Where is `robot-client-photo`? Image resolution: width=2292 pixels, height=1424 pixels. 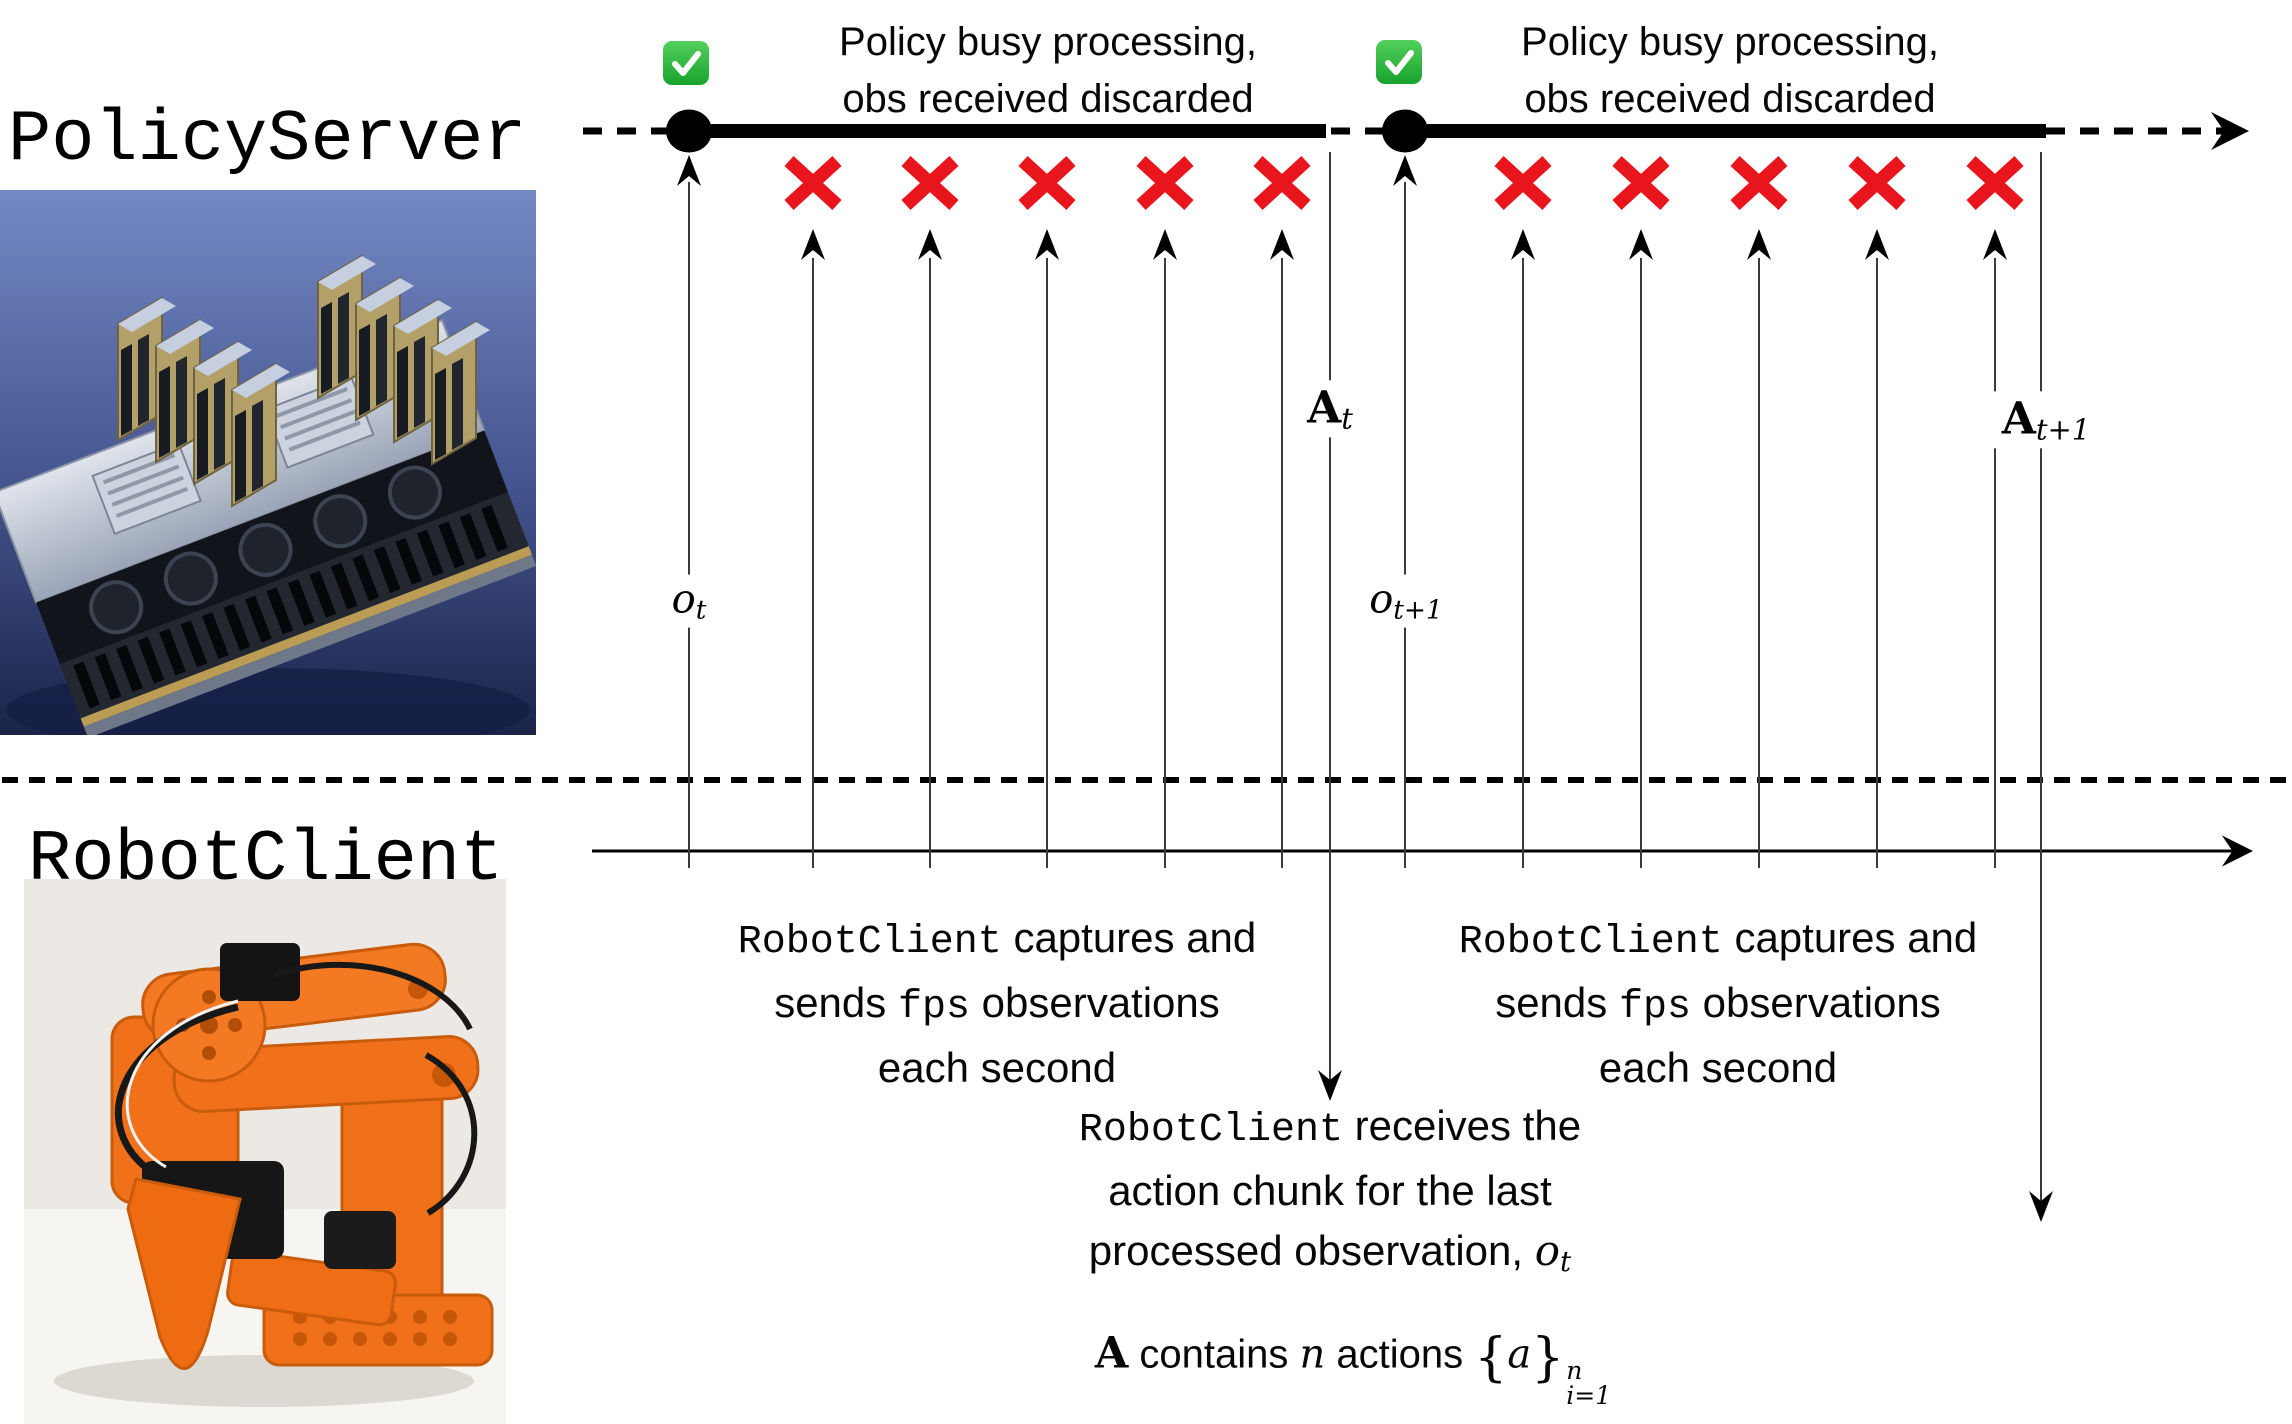 robot-client-photo is located at coordinates (265, 1151).